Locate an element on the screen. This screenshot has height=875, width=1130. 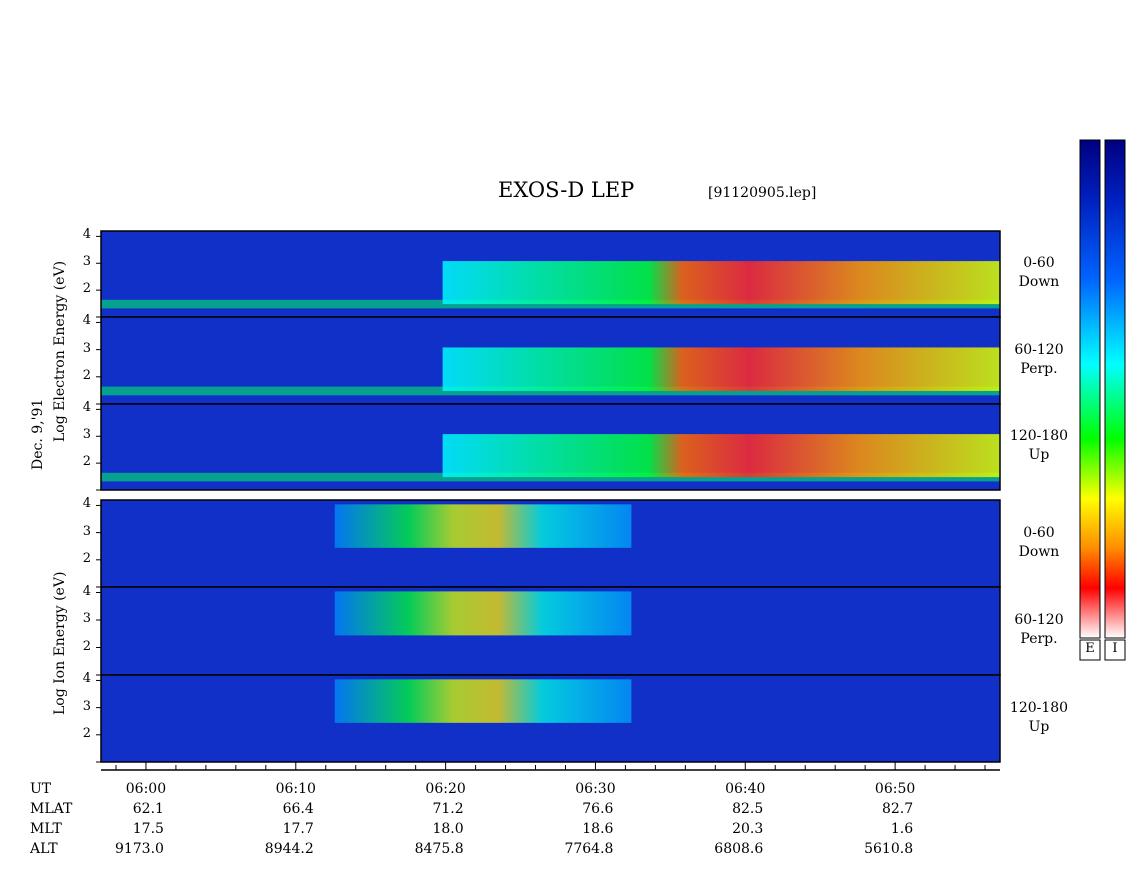
orbit-value: 82.5 is located at coordinates (748, 809).